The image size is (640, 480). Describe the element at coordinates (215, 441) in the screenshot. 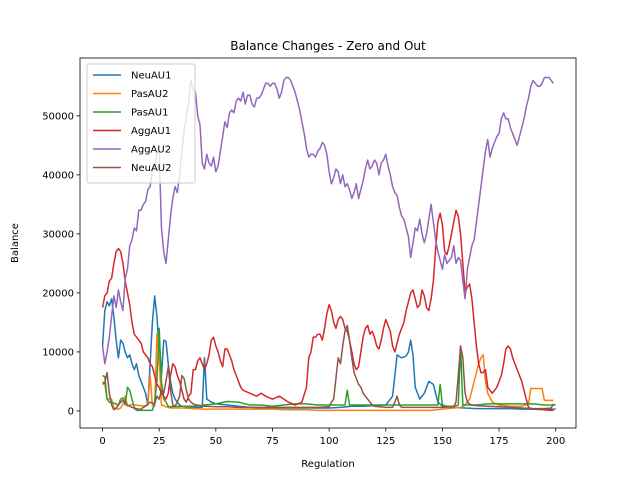

I see `x-tick-label: 50` at that location.